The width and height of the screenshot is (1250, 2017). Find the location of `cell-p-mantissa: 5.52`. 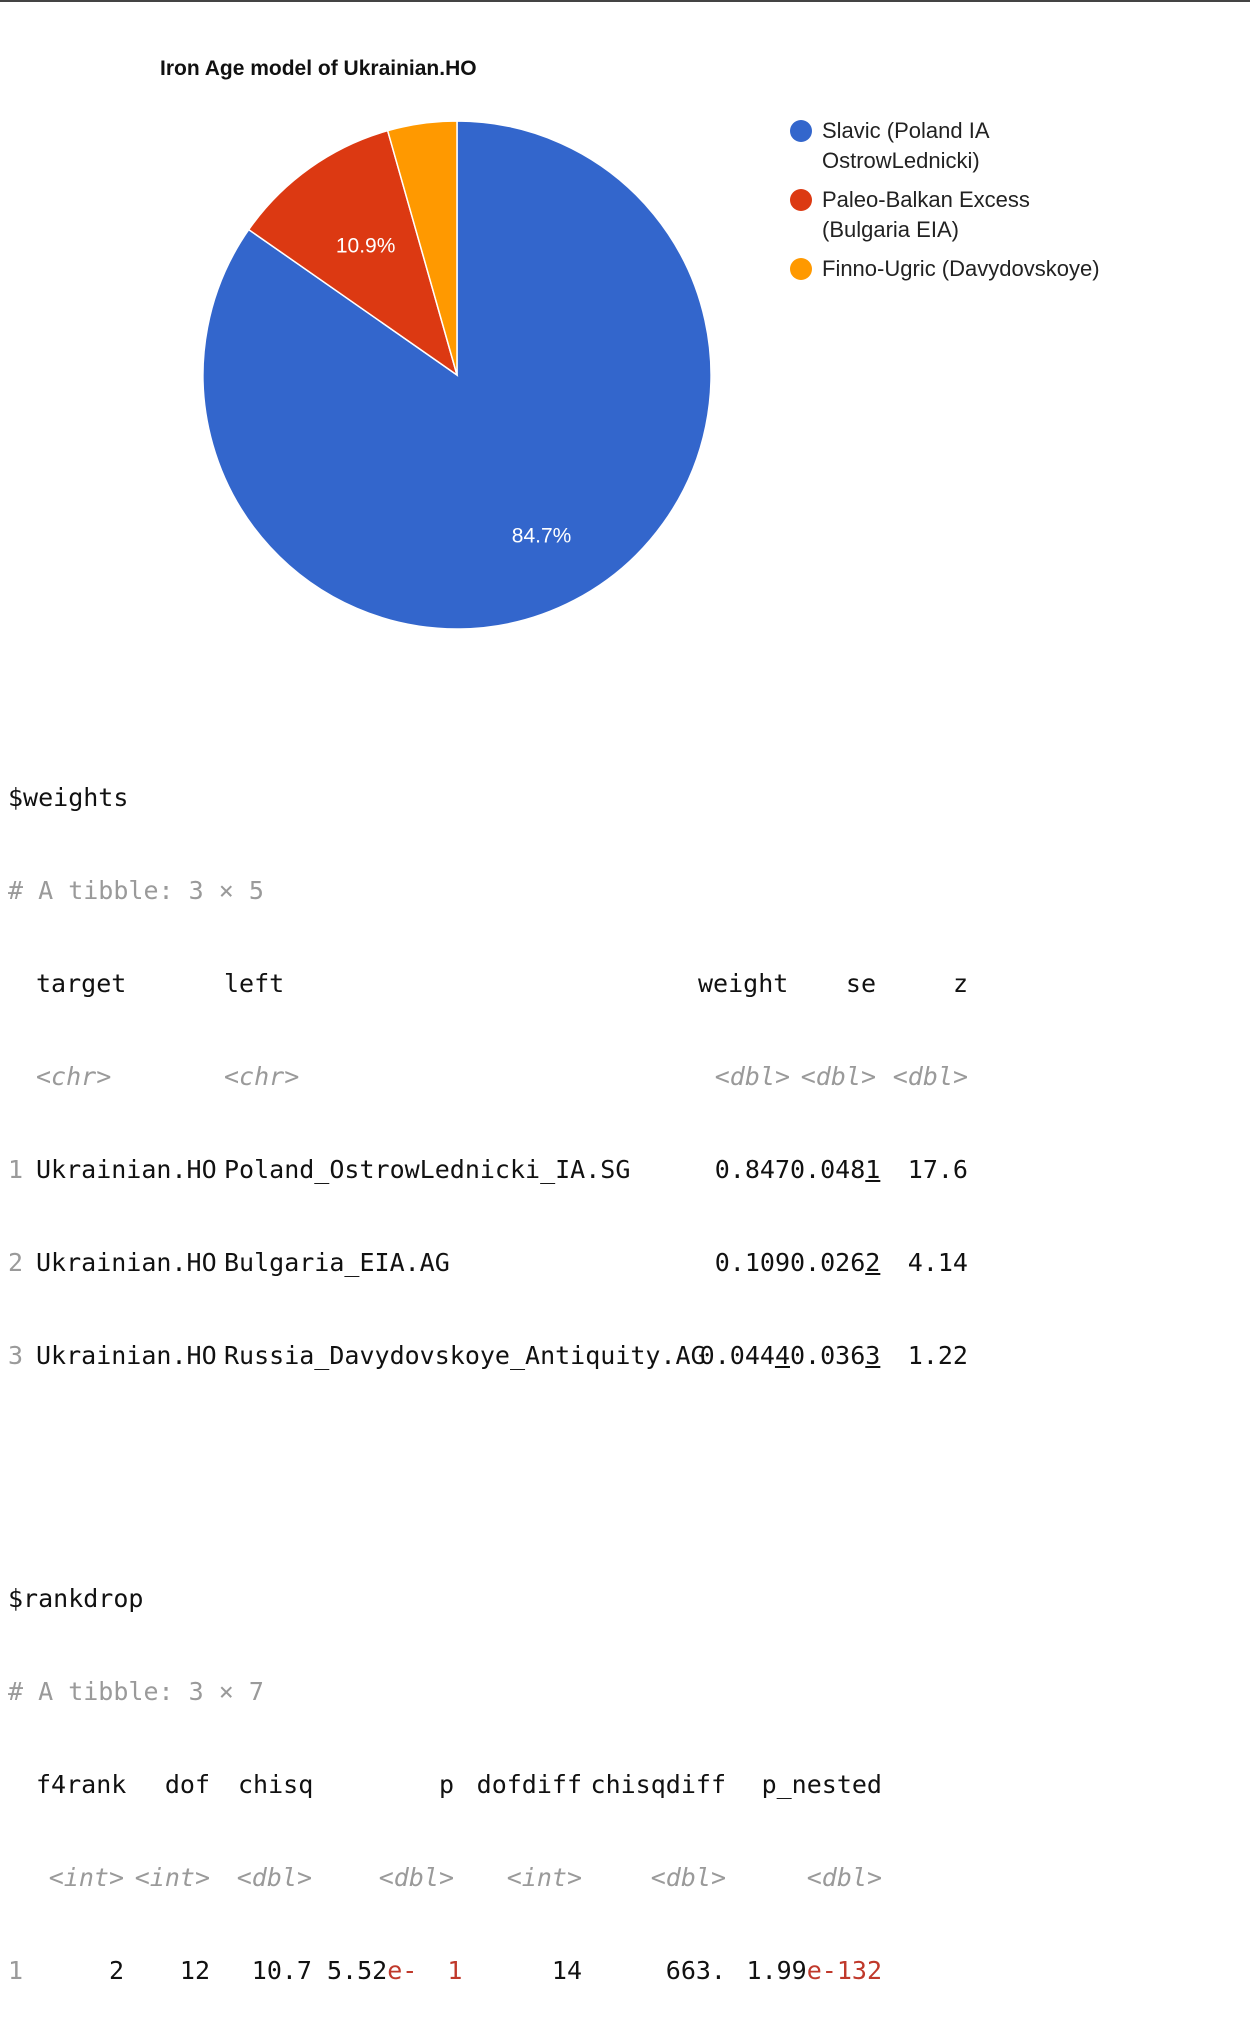

cell-p-mantissa: 5.52 is located at coordinates (357, 1970).